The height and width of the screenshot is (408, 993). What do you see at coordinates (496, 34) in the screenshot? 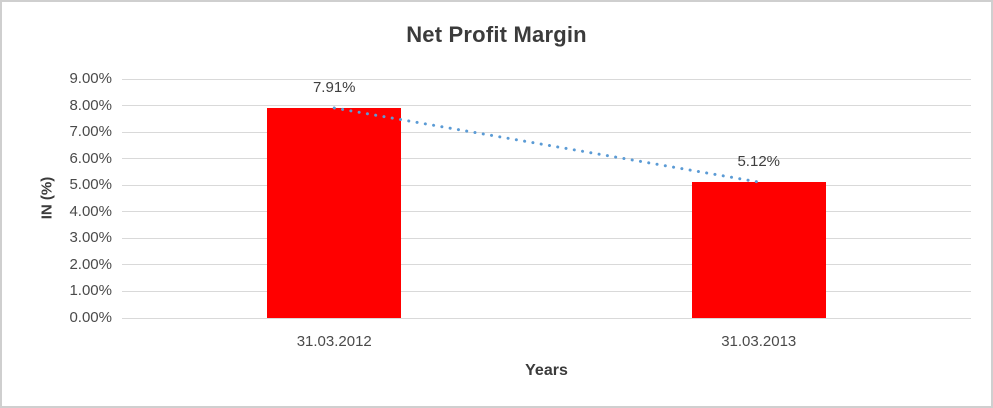
I see `chart-title: Net Profit Margin` at bounding box center [496, 34].